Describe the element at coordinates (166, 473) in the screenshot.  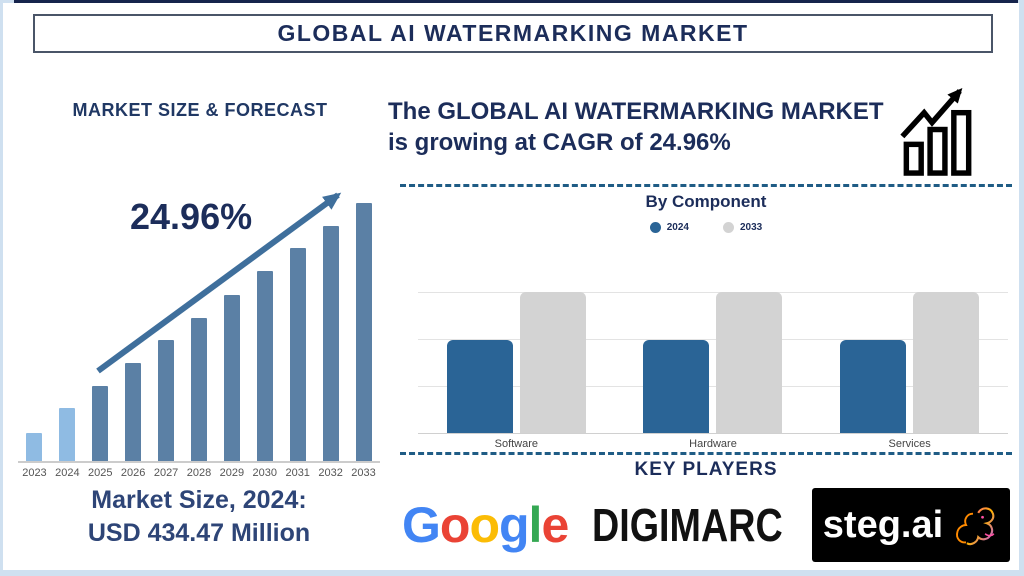
I see `msf-year-label-2027: 2027` at that location.